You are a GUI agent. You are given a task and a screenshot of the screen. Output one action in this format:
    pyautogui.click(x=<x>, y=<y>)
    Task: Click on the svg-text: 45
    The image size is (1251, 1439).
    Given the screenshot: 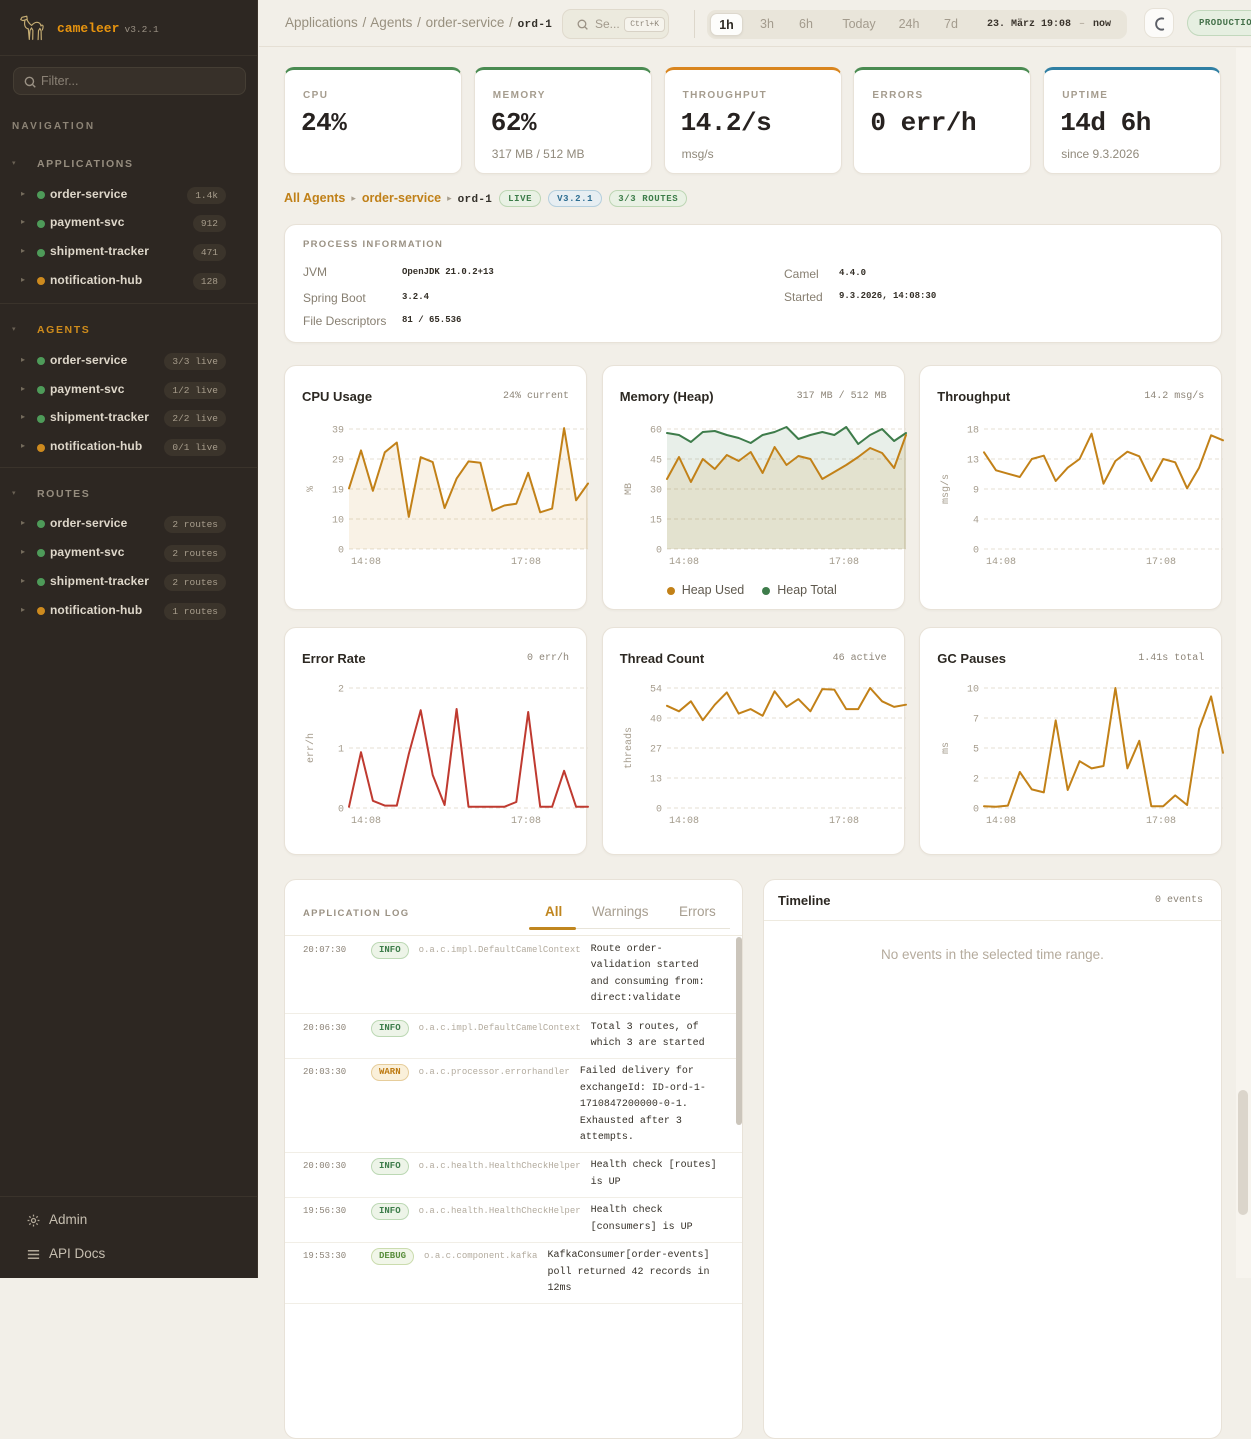 What is the action you would take?
    pyautogui.click(x=656, y=461)
    